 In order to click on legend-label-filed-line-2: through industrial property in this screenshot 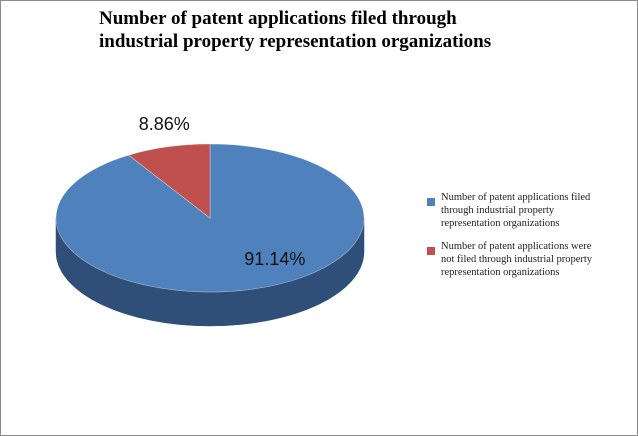, I will do `click(498, 210)`.